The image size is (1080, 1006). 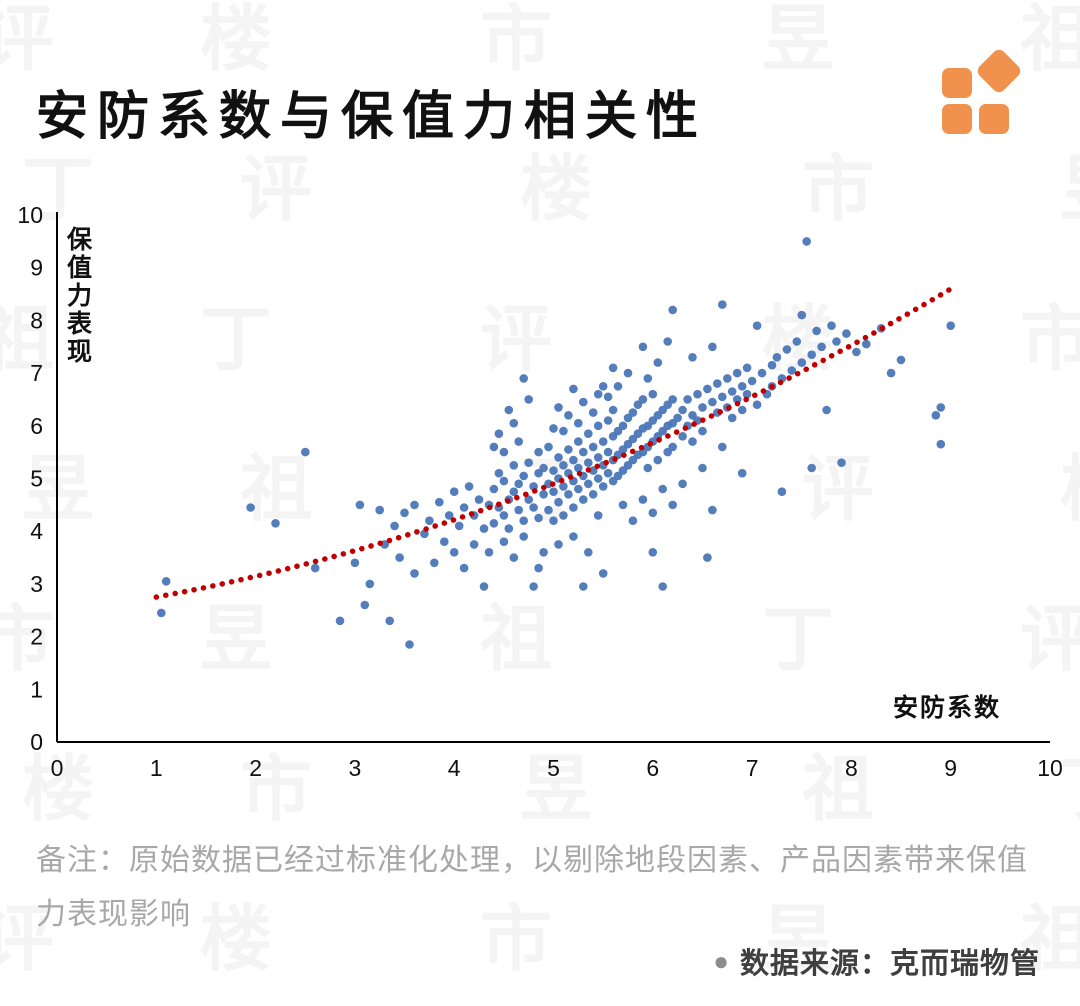 What do you see at coordinates (372, 117) in the screenshot?
I see `page-title: 安防系数与保值力相关性` at bounding box center [372, 117].